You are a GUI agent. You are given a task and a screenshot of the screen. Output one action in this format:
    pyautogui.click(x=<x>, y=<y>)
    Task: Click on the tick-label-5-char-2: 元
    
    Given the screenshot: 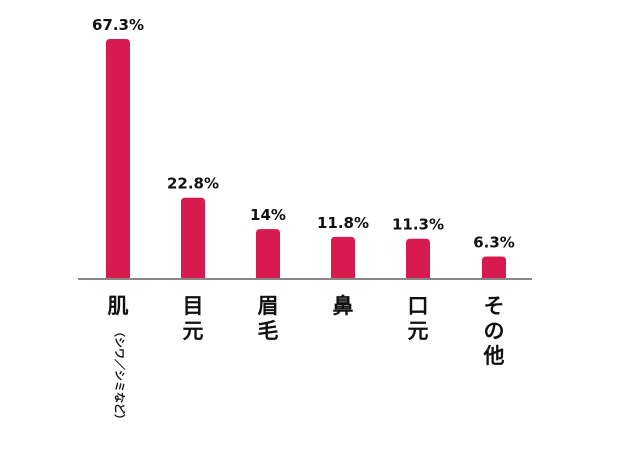 What is the action you would take?
    pyautogui.click(x=418, y=331)
    